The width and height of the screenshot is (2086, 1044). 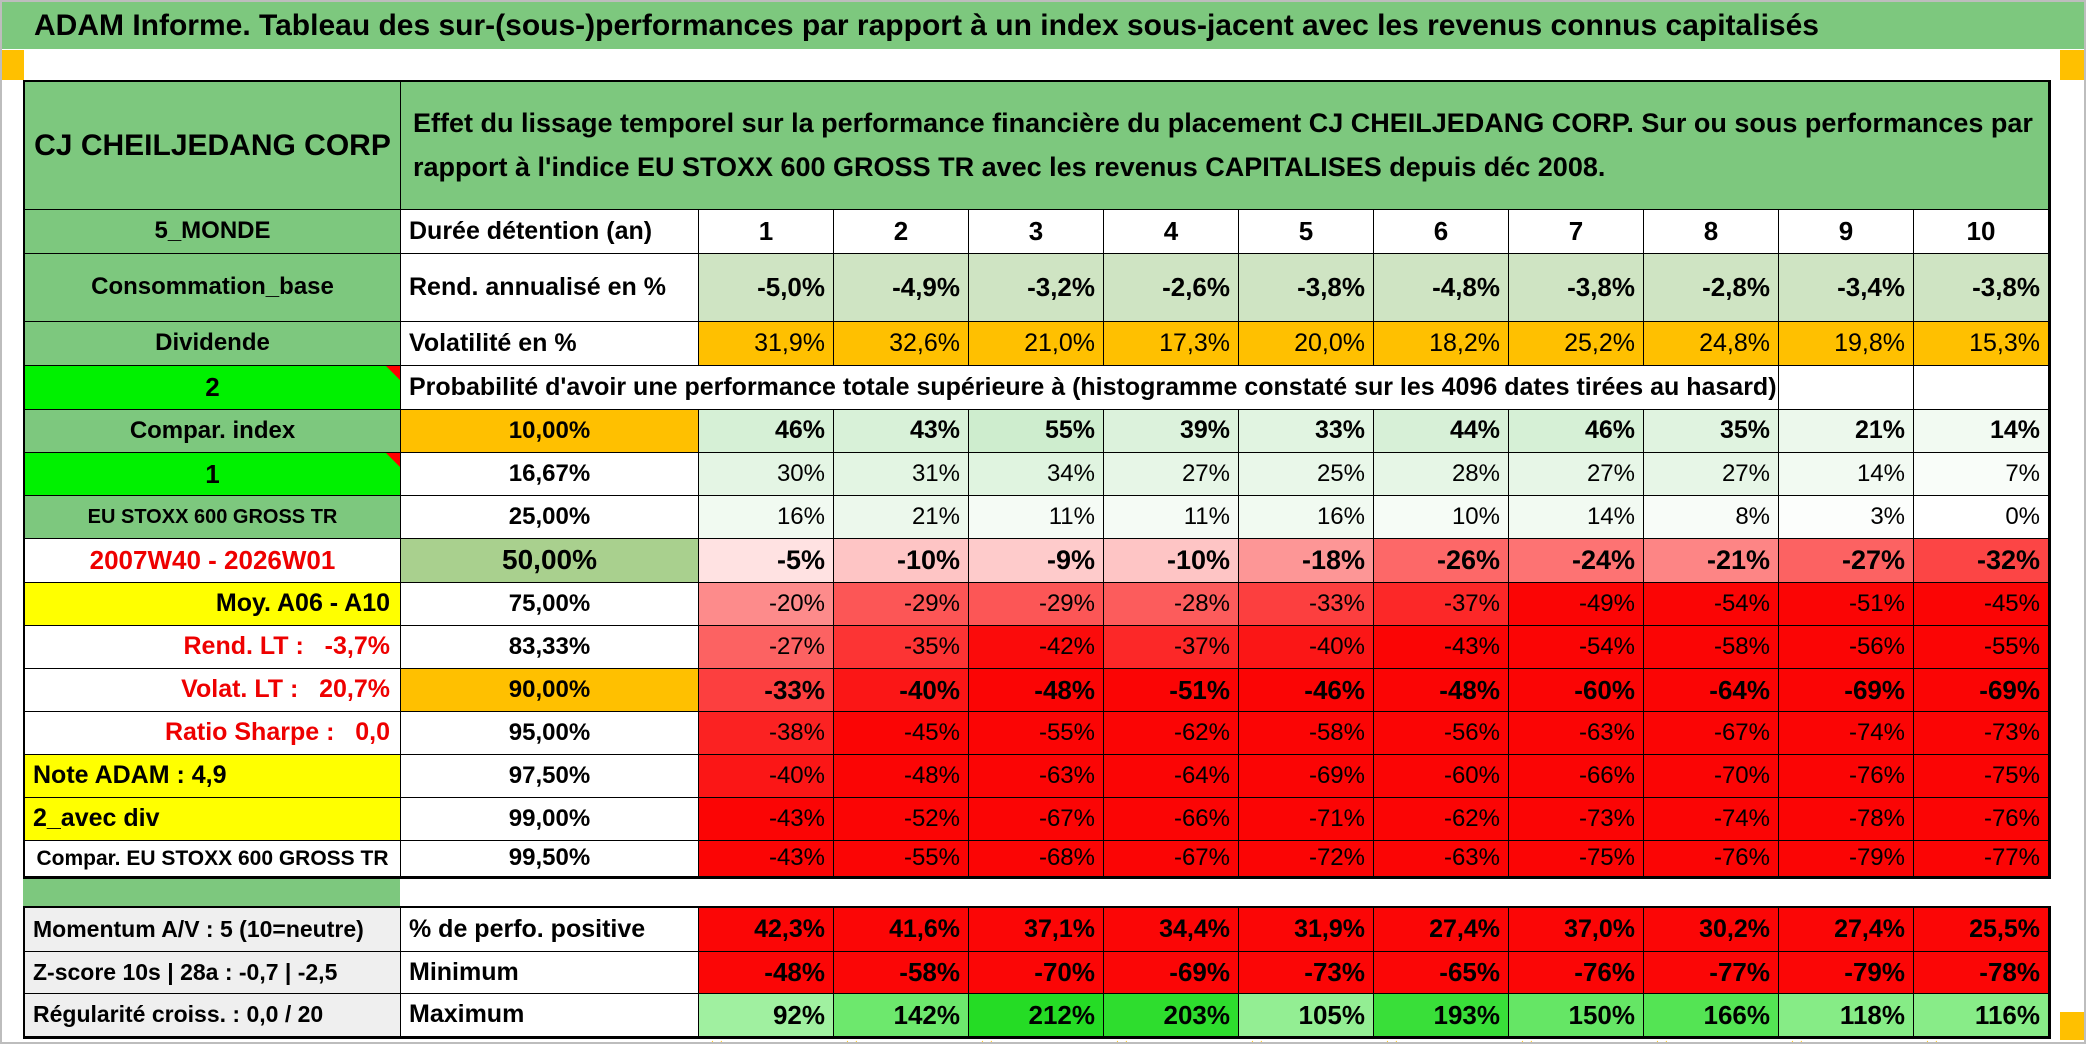 I want to click on mid-label-b0: % de perfo. positive, so click(x=550, y=930).